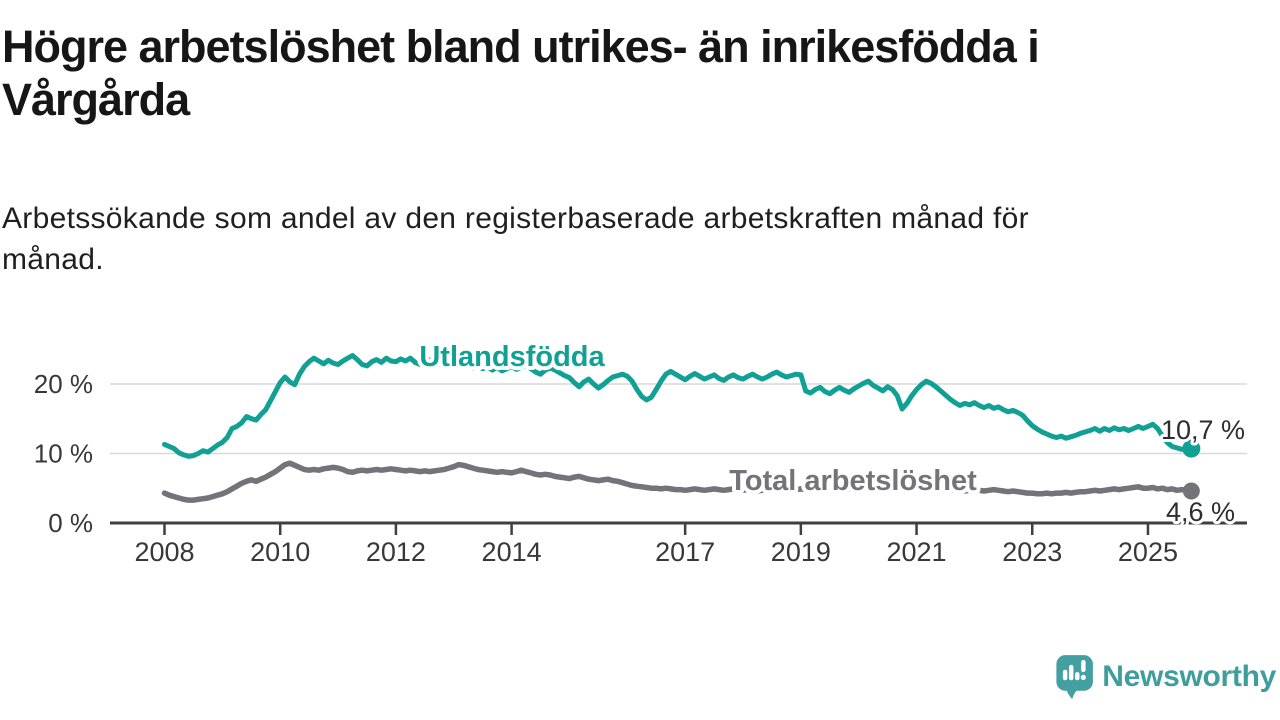 This screenshot has height=720, width=1280. What do you see at coordinates (1148, 552) in the screenshot?
I see `x-axis-label-2025: 2025` at bounding box center [1148, 552].